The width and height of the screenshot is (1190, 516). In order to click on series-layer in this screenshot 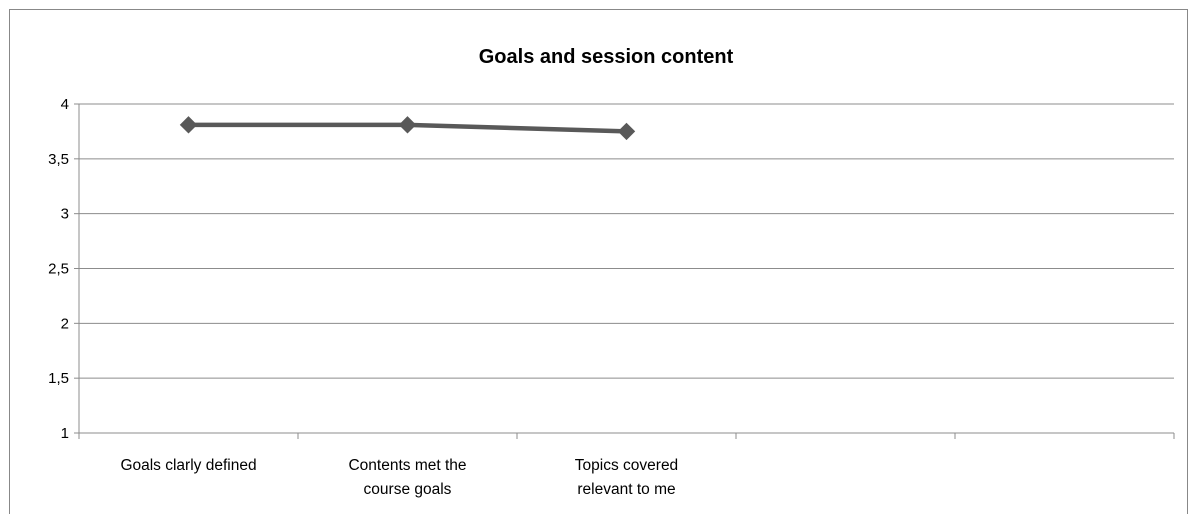, I will do `click(407, 128)`.